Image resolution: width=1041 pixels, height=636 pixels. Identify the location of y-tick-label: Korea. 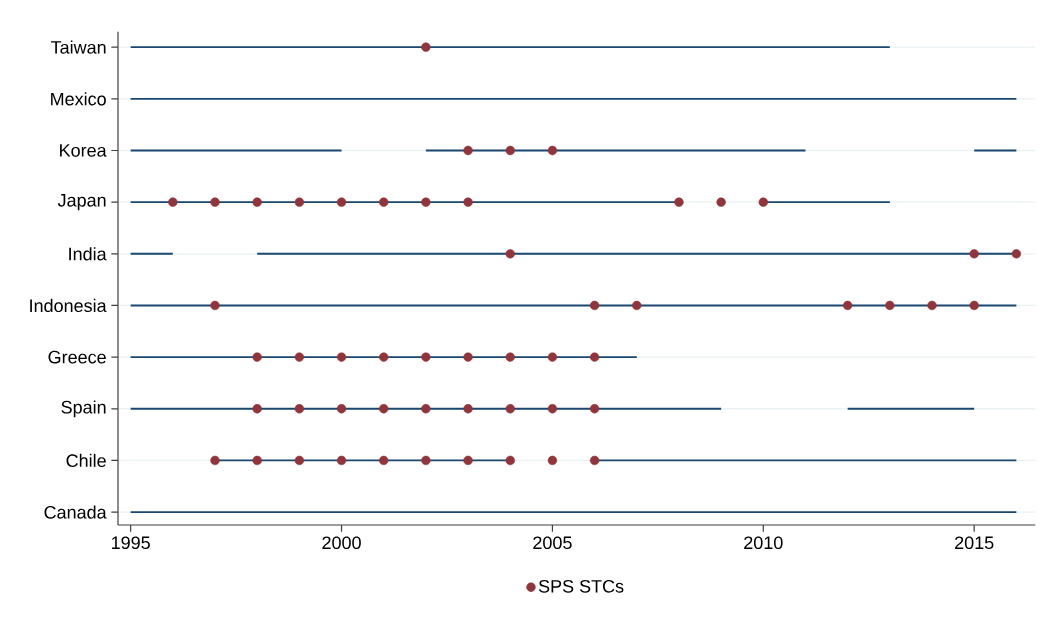
(83, 150).